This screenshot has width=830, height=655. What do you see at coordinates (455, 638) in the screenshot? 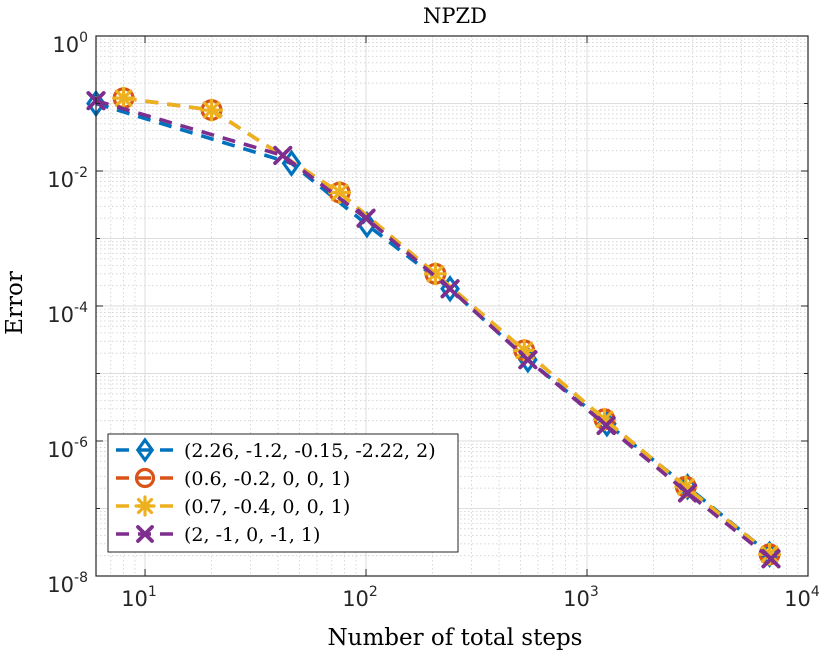
I see `x-axis-label: Number of total steps` at bounding box center [455, 638].